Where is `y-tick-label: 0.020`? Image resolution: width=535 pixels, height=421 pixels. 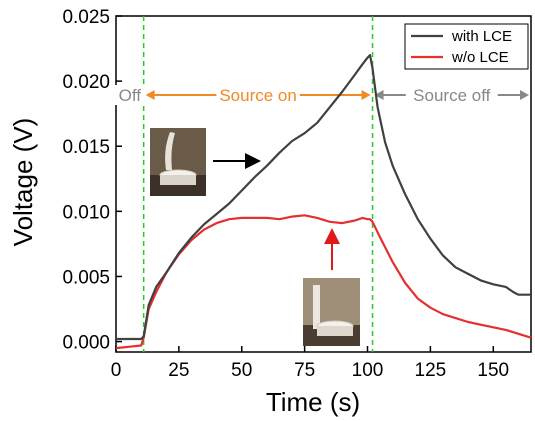
y-tick-label: 0.020 is located at coordinates (86, 82).